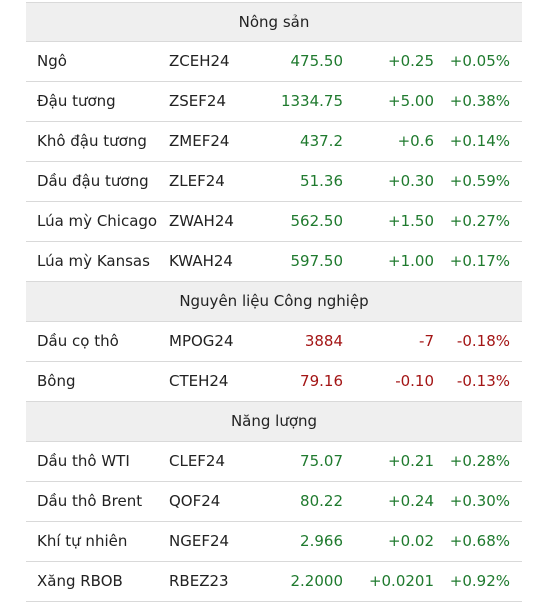 The image size is (557, 609). I want to click on contract-code: ZCEH24, so click(199, 61).